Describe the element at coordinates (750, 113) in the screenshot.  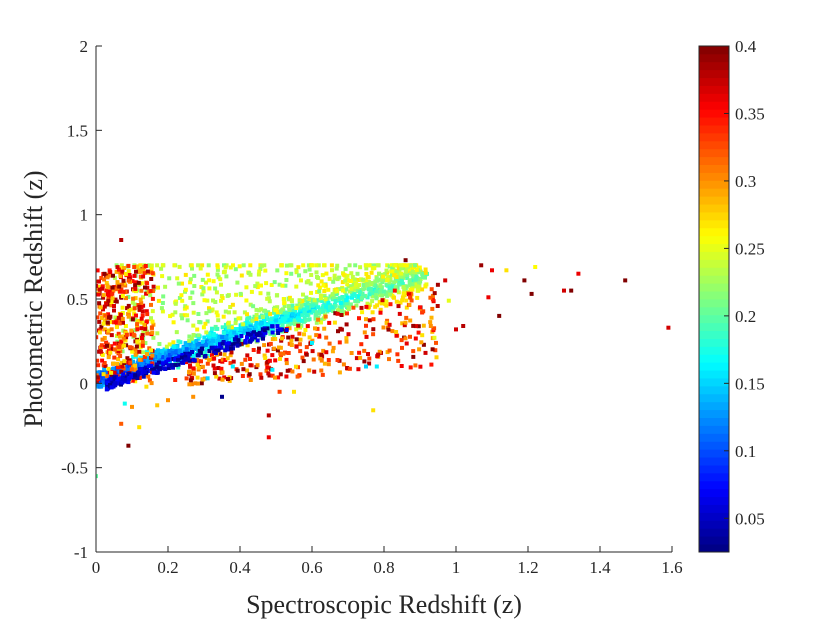
I see `colorbar-tick-label: 0.35` at that location.